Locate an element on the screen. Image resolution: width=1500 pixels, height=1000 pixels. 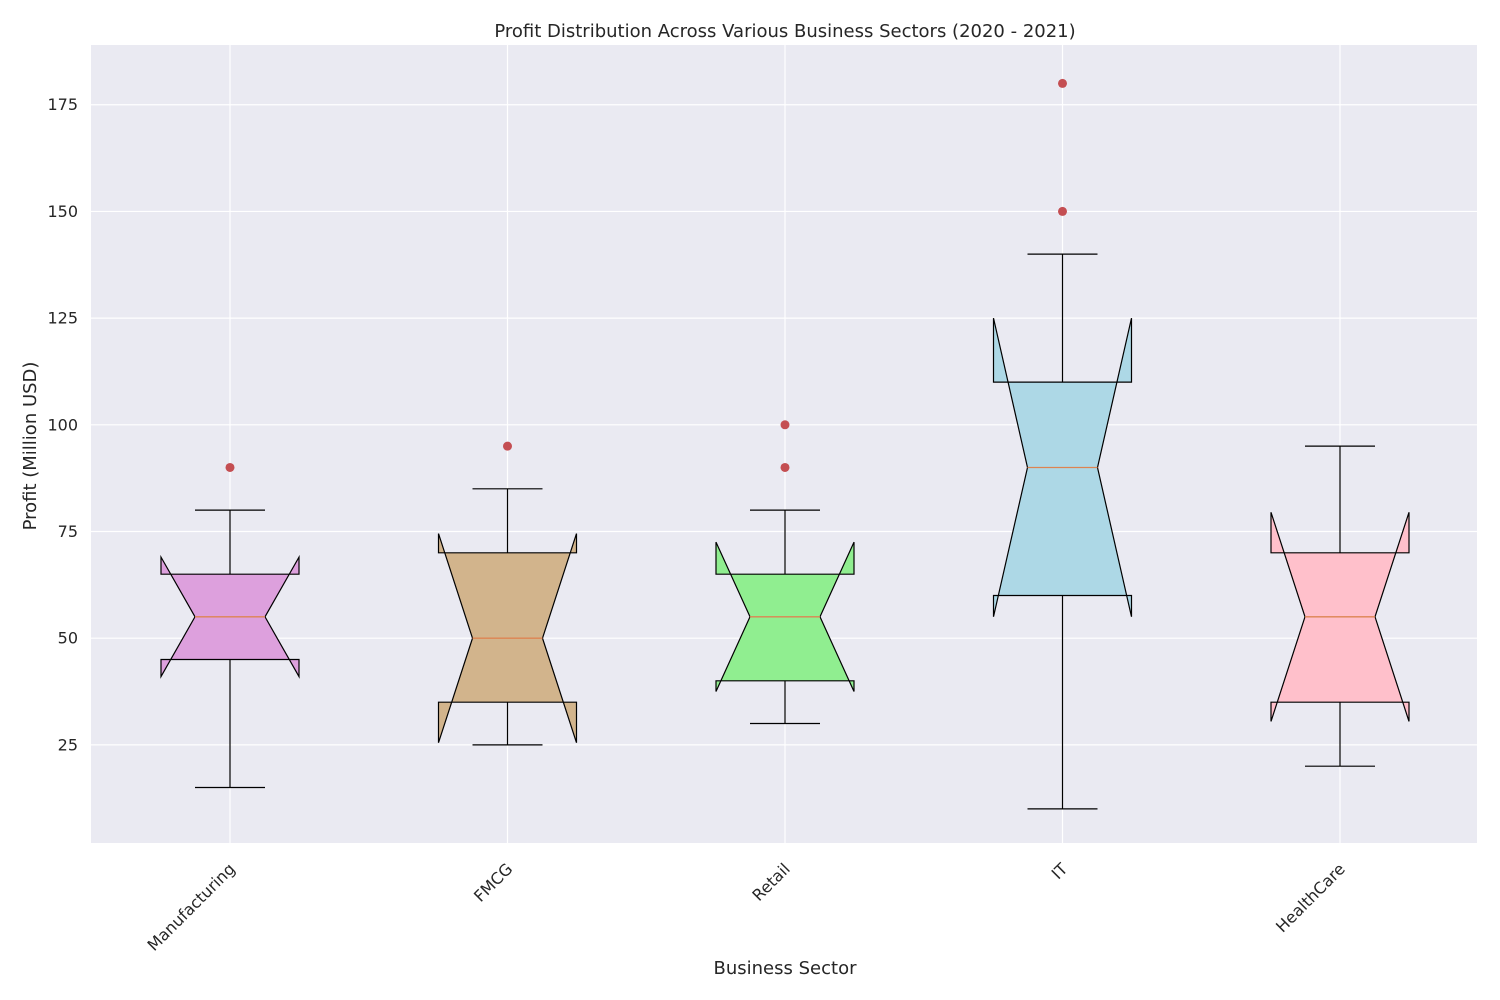
box-group-healthcare is located at coordinates (1340, 606).